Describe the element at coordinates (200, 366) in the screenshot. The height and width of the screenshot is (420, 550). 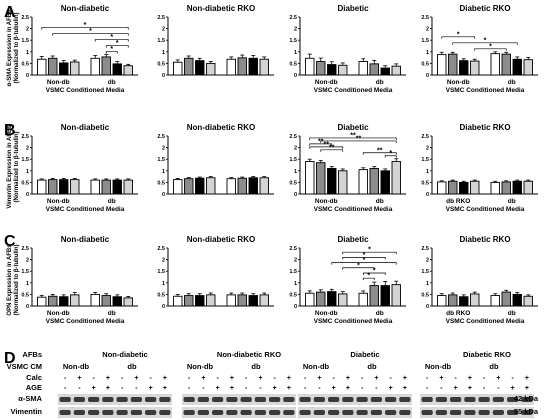
I see `blot-group-label: Non-db` at that location.